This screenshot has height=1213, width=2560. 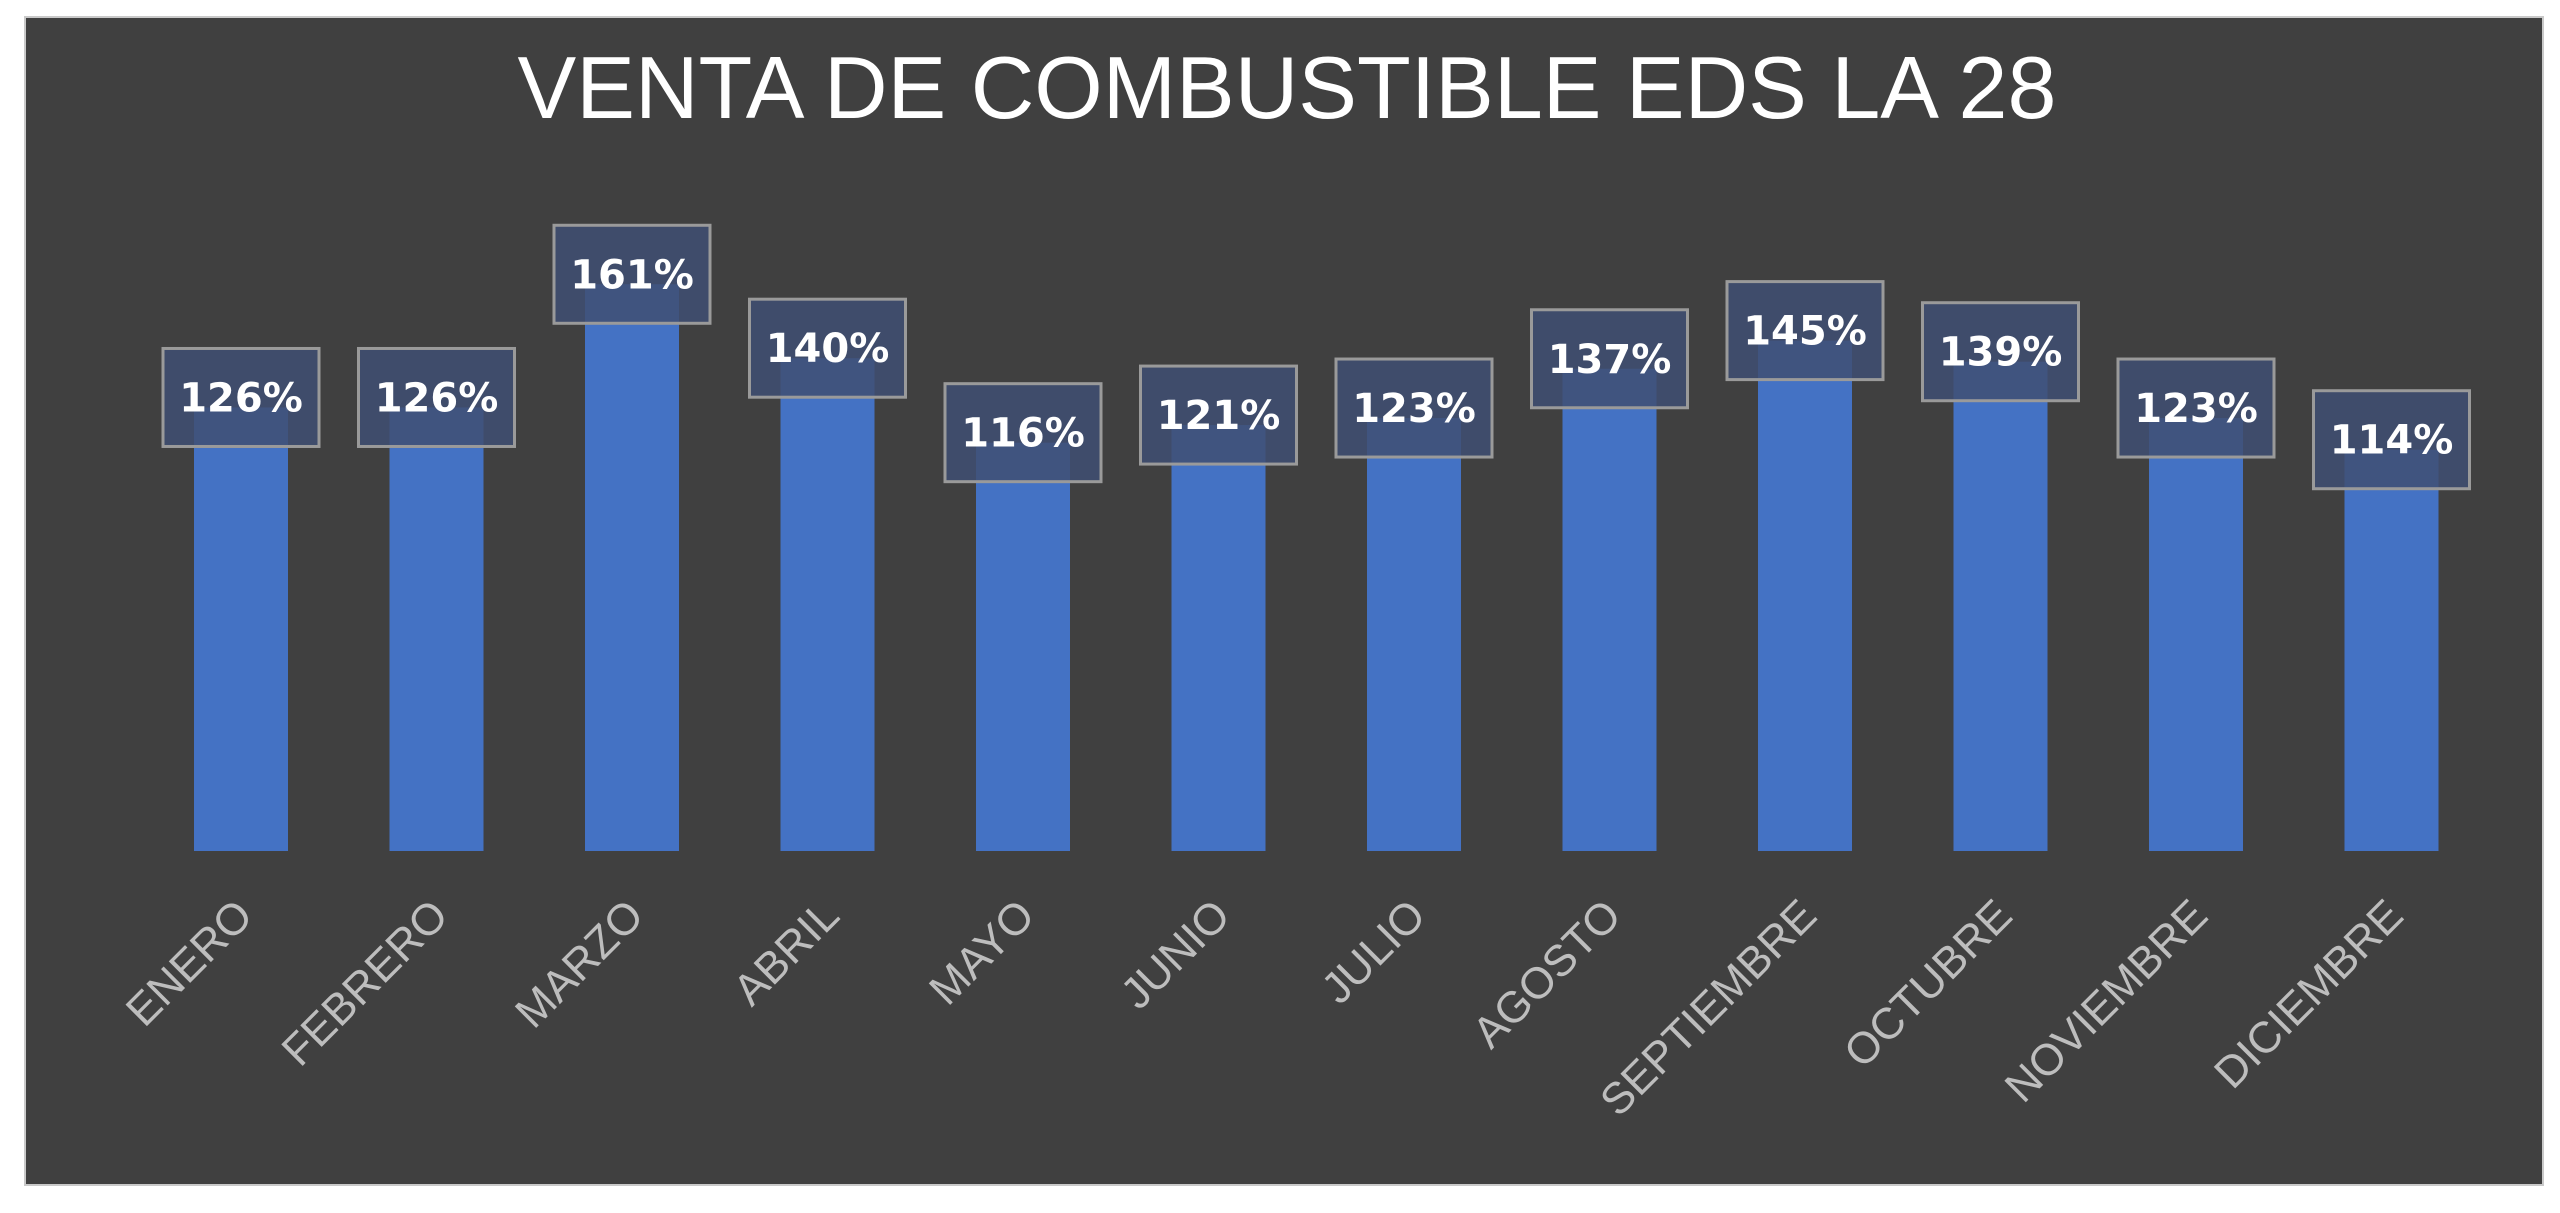 I want to click on x-tick-label: OCTUBRE, so click(x=1928, y=983).